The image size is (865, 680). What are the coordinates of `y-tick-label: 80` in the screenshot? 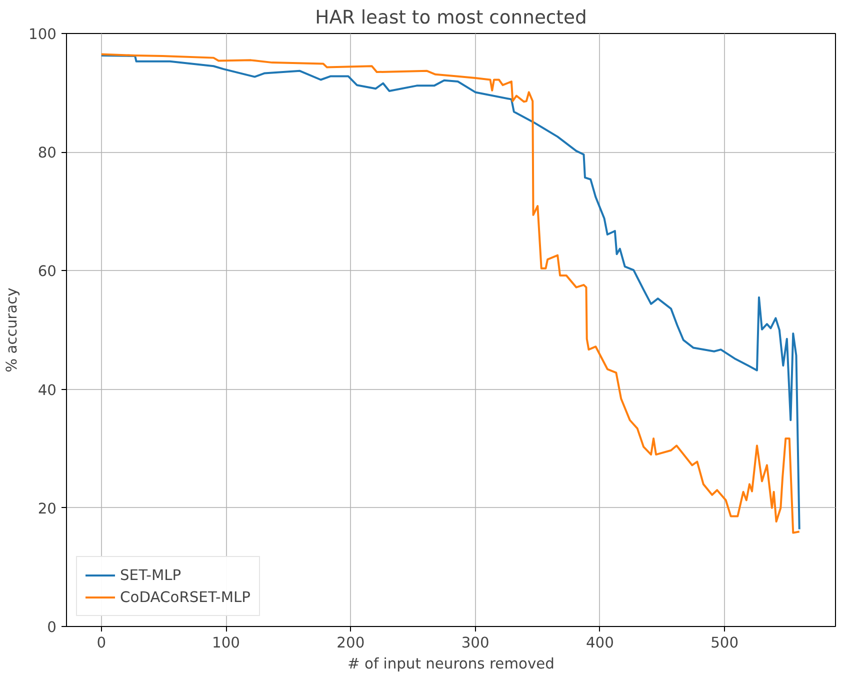 It's located at (47, 153).